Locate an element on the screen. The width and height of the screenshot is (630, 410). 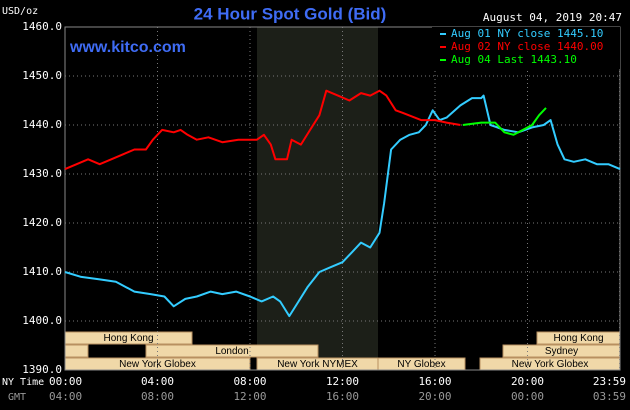
gmt-tick-label: 00:00 is located at coordinates (527, 396).